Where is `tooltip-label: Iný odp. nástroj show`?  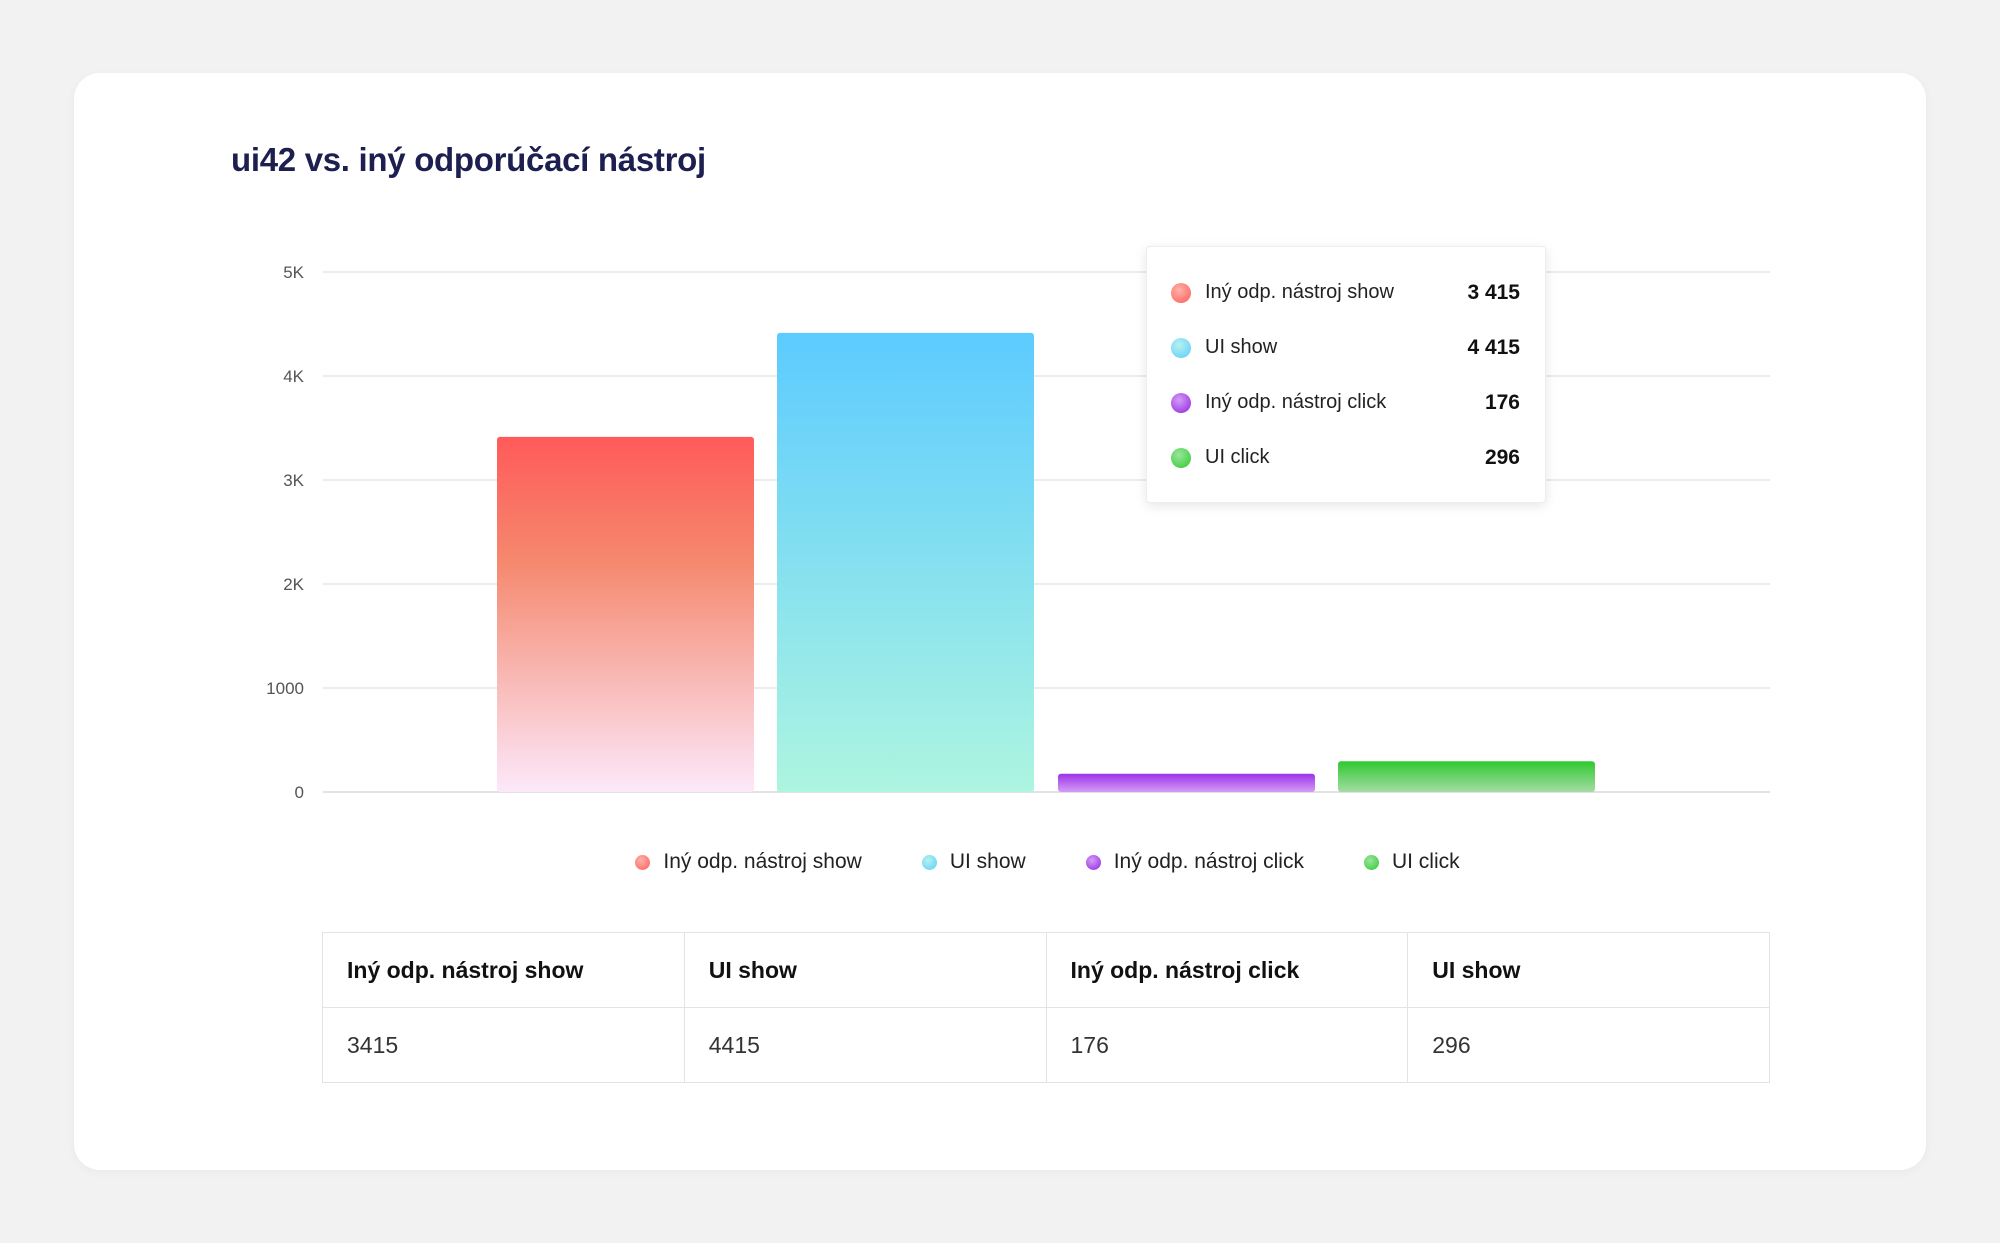 tooltip-label: Iný odp. nástroj show is located at coordinates (1299, 292).